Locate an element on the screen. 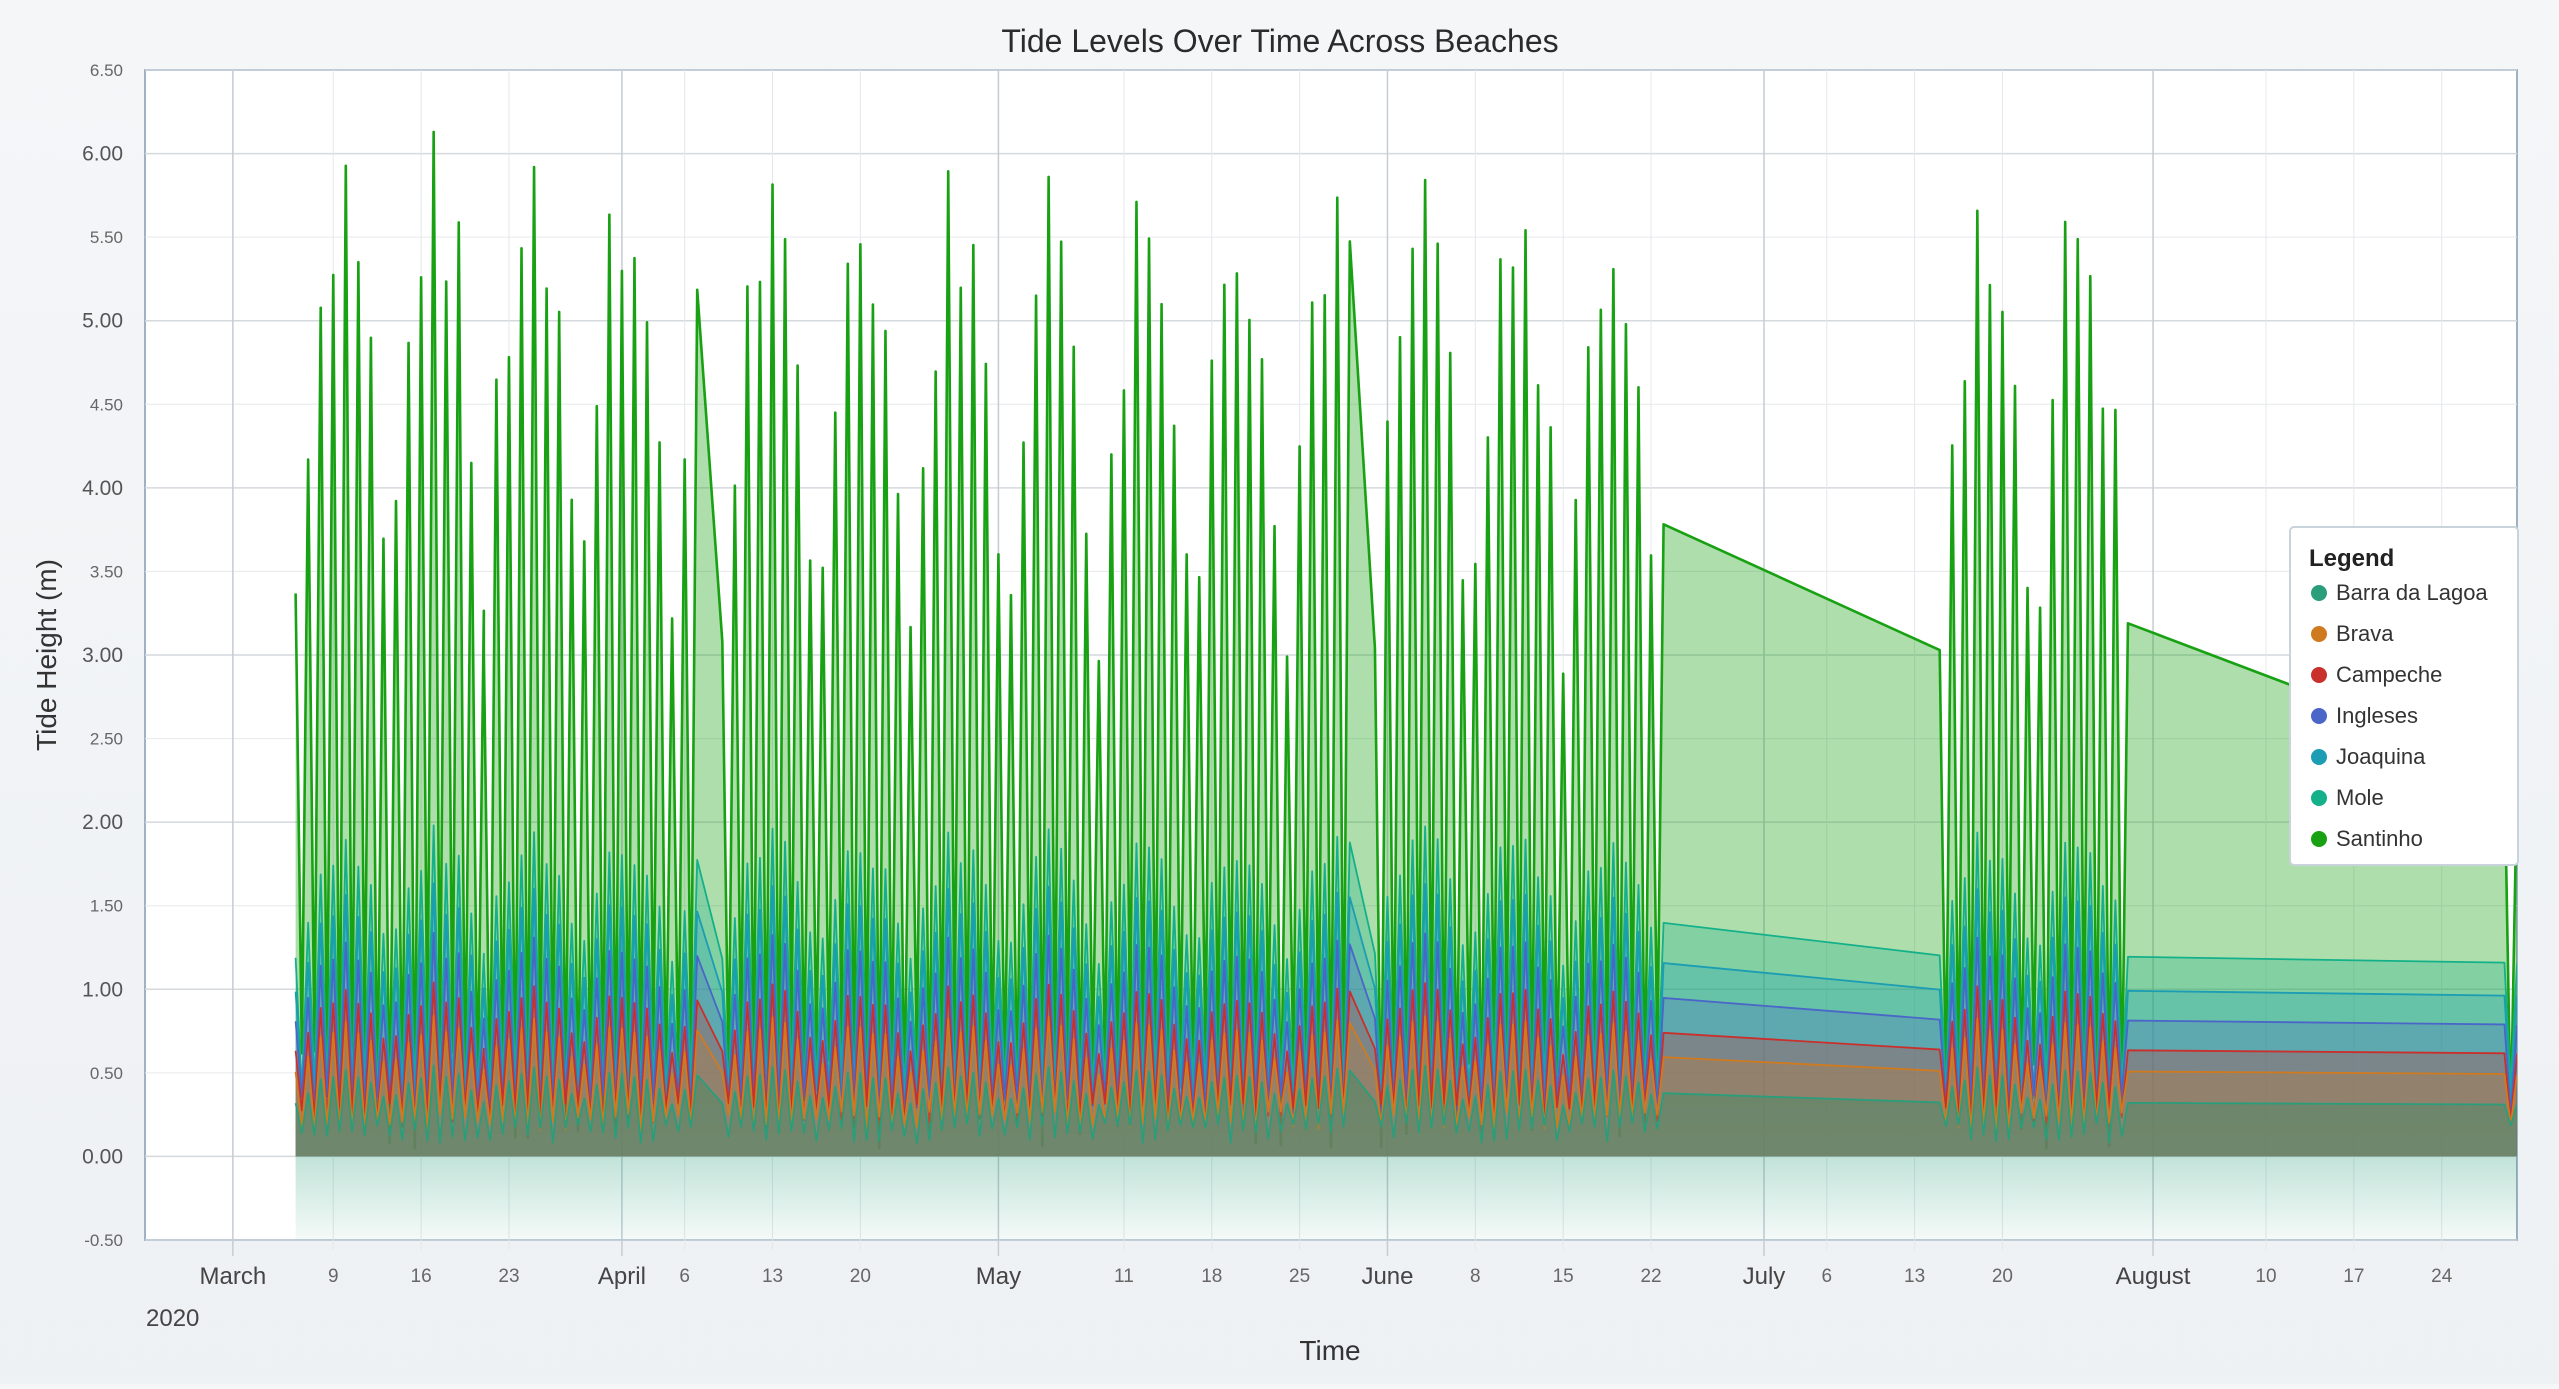 Image resolution: width=2559 pixels, height=1389 pixels. legend-label: Joaquina is located at coordinates (2381, 756).